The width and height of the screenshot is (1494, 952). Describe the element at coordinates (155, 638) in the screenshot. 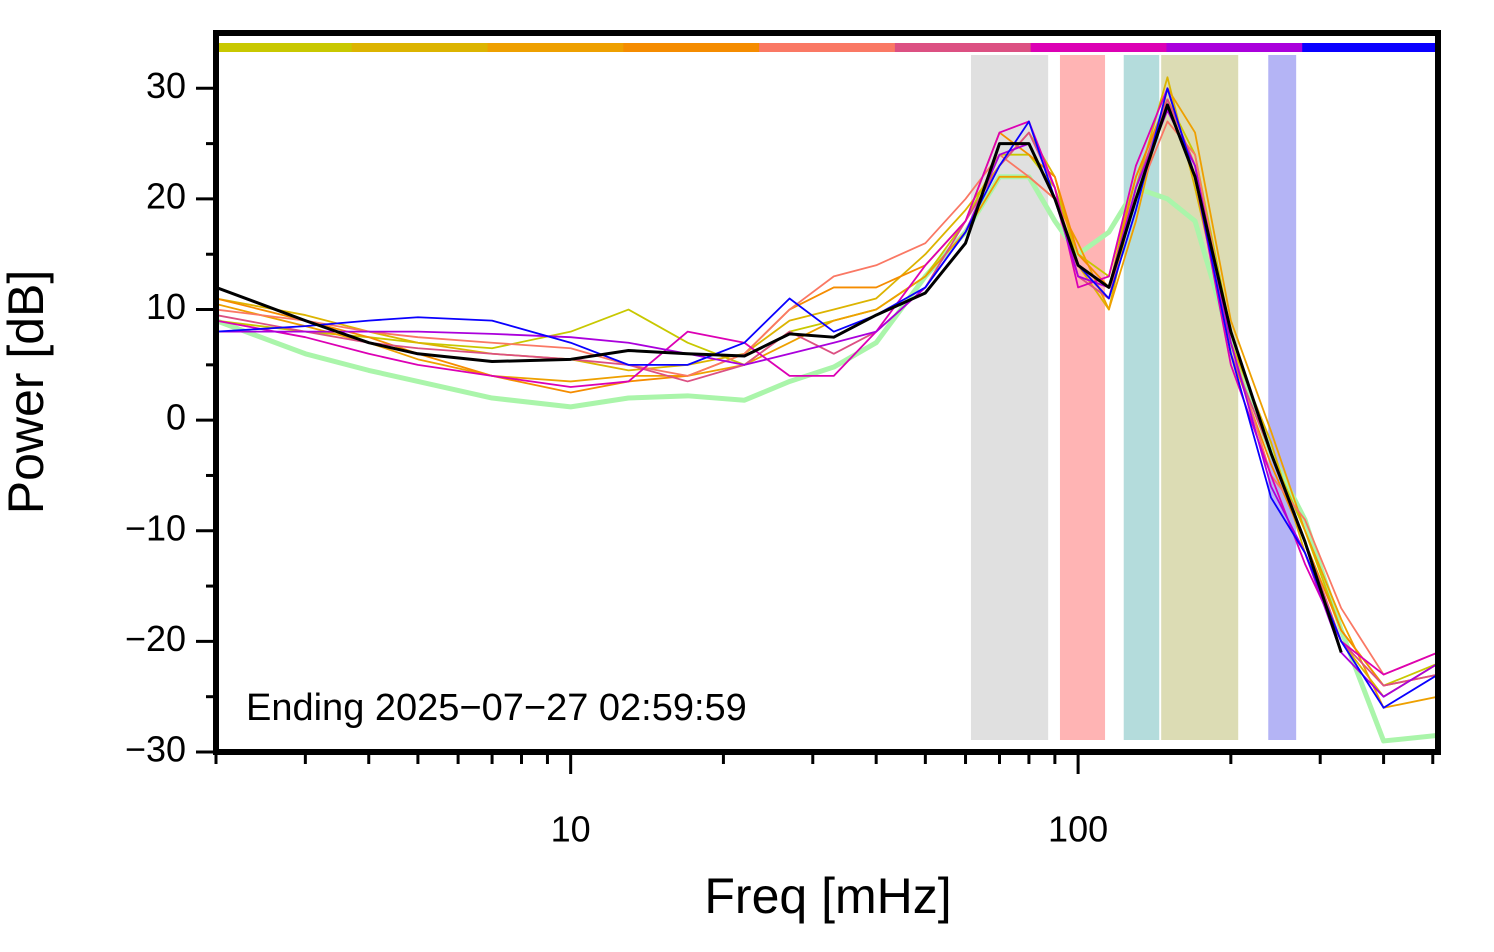

I see `y-tick-label: −20` at that location.